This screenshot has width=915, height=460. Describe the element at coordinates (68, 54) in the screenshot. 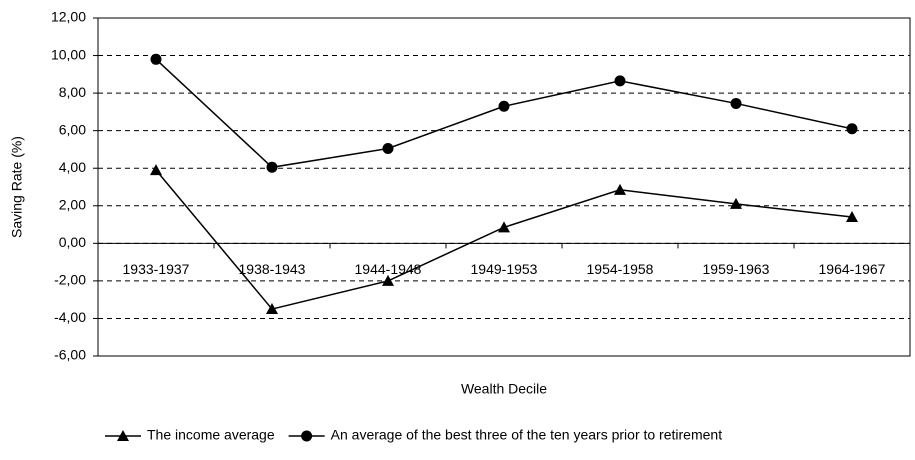

I see `y-tick-label: 10,00` at that location.